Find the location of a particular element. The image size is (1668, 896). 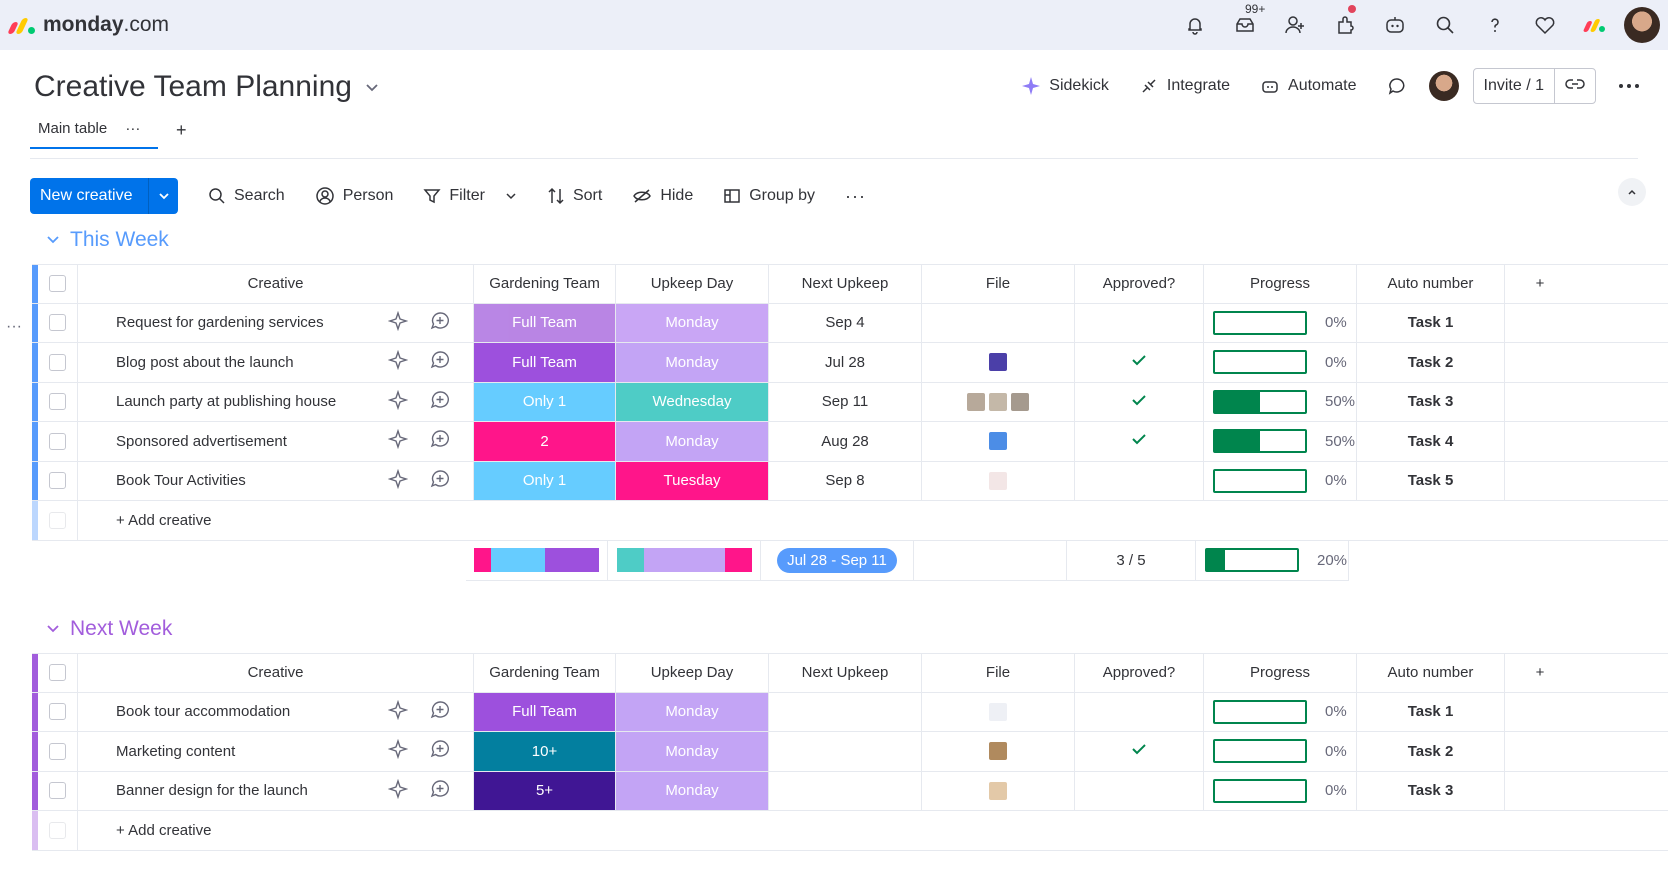

hide-button: Hide is located at coordinates (662, 196).